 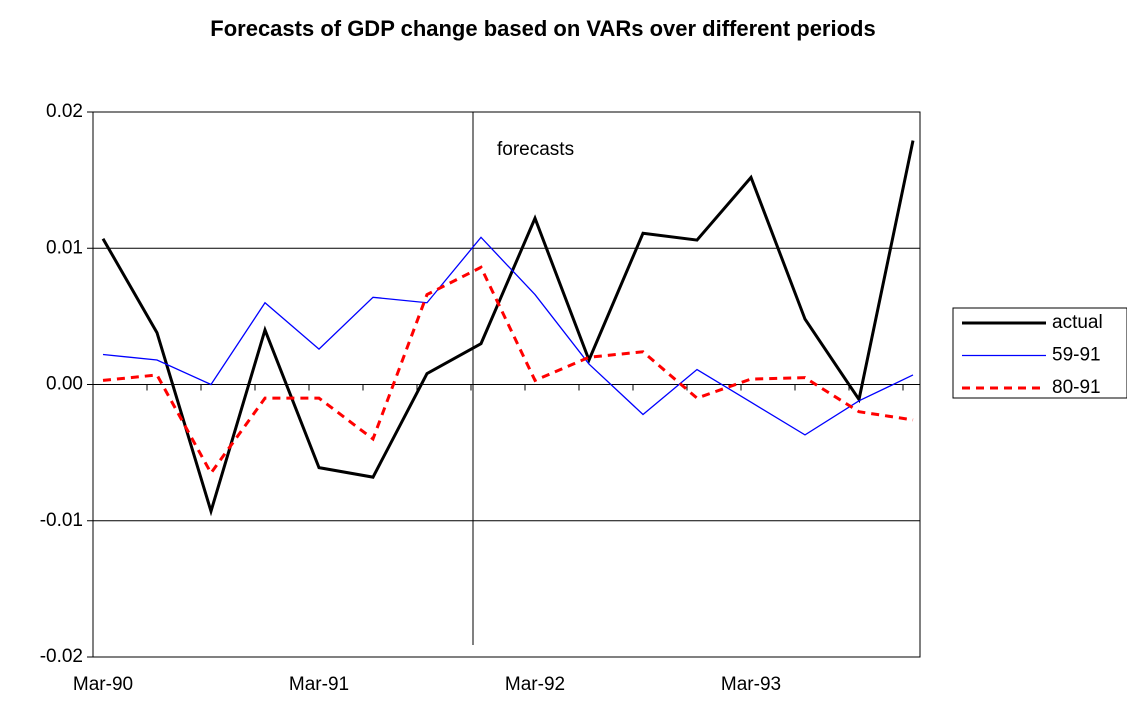 What do you see at coordinates (319, 684) in the screenshot?
I see `x-tick-label: Mar-91` at bounding box center [319, 684].